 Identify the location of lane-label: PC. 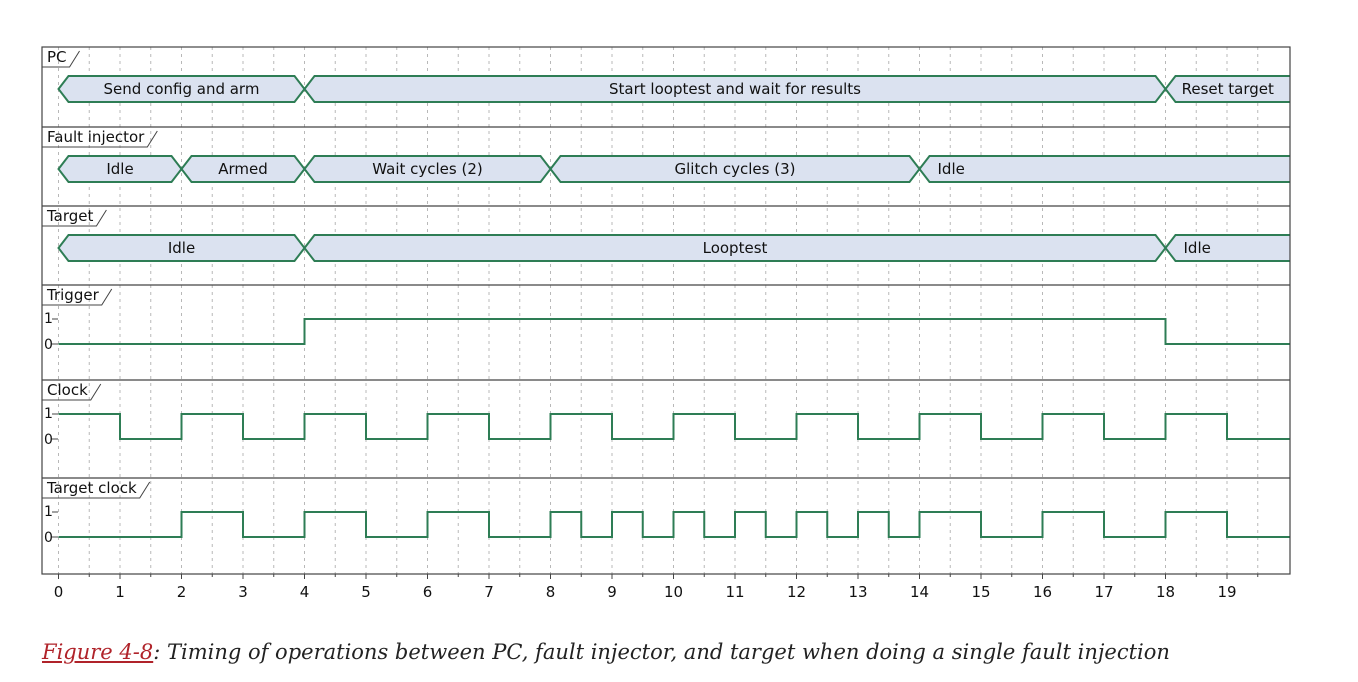
(57, 57).